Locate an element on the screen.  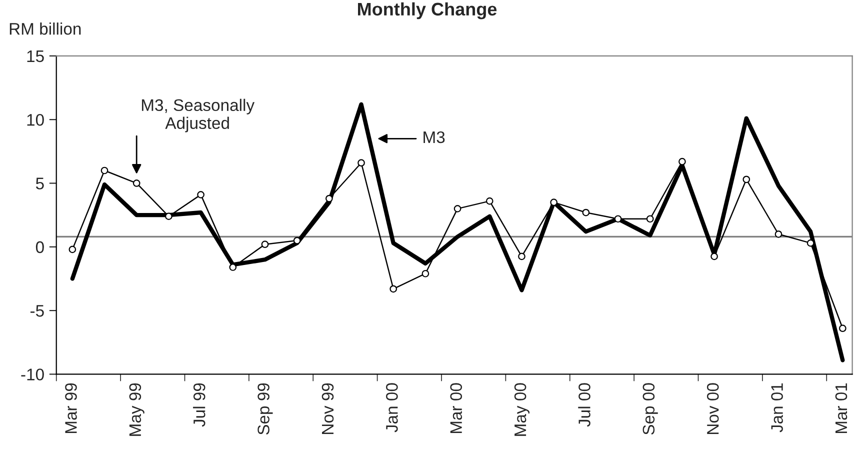
chart-title: Monthly Change is located at coordinates (427, 11).